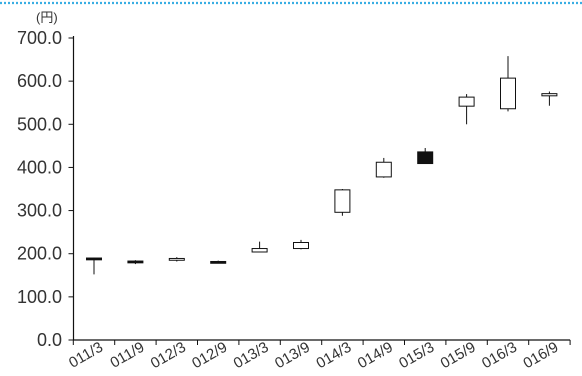 The width and height of the screenshot is (582, 376). I want to click on y-tick-label: 500.0, so click(39, 124).